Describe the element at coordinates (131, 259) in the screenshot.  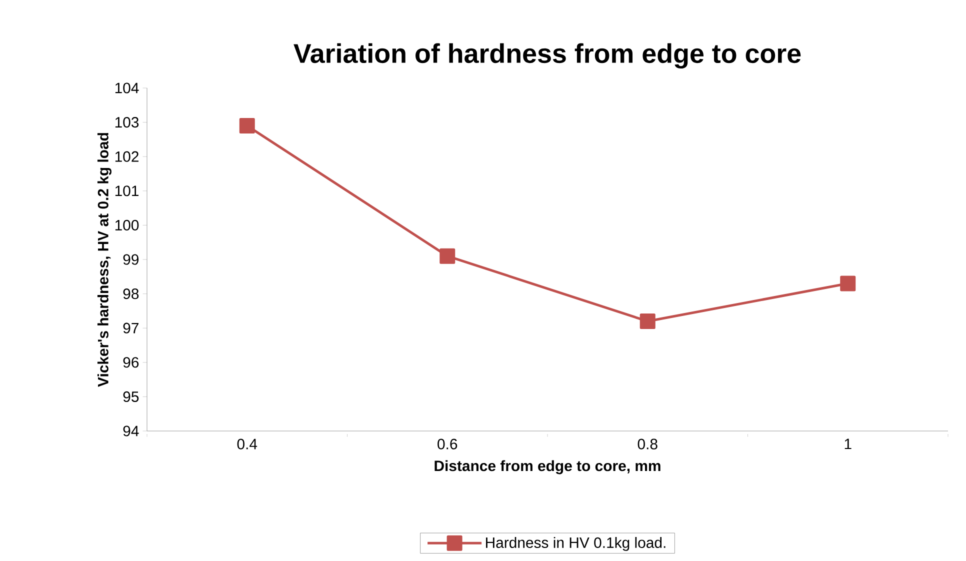
I see `y-tick-label: 99` at that location.